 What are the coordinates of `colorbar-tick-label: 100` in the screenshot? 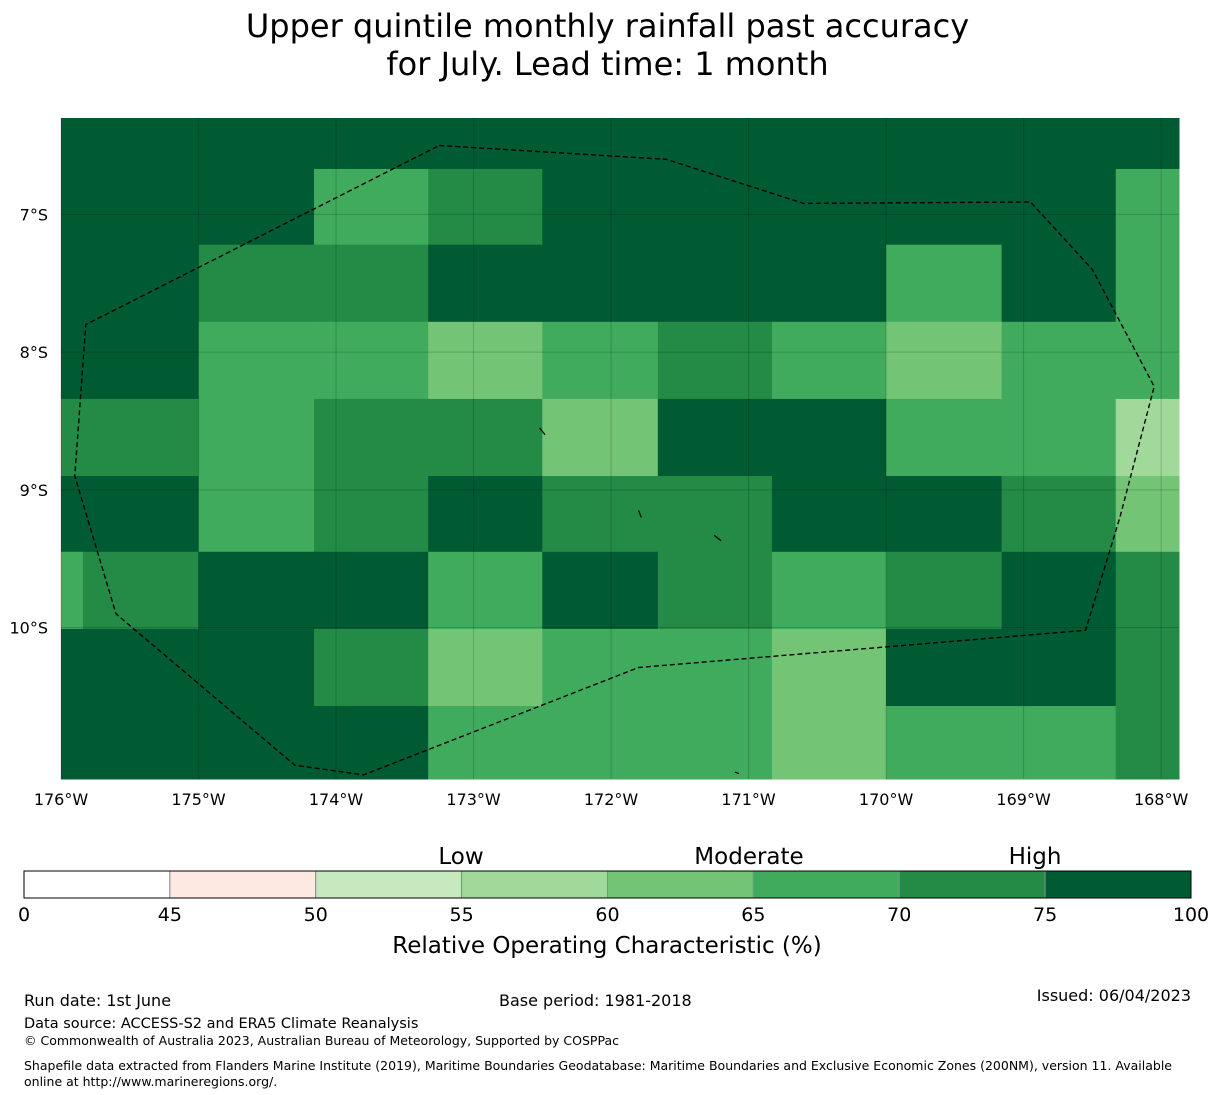 It's located at (1191, 915).